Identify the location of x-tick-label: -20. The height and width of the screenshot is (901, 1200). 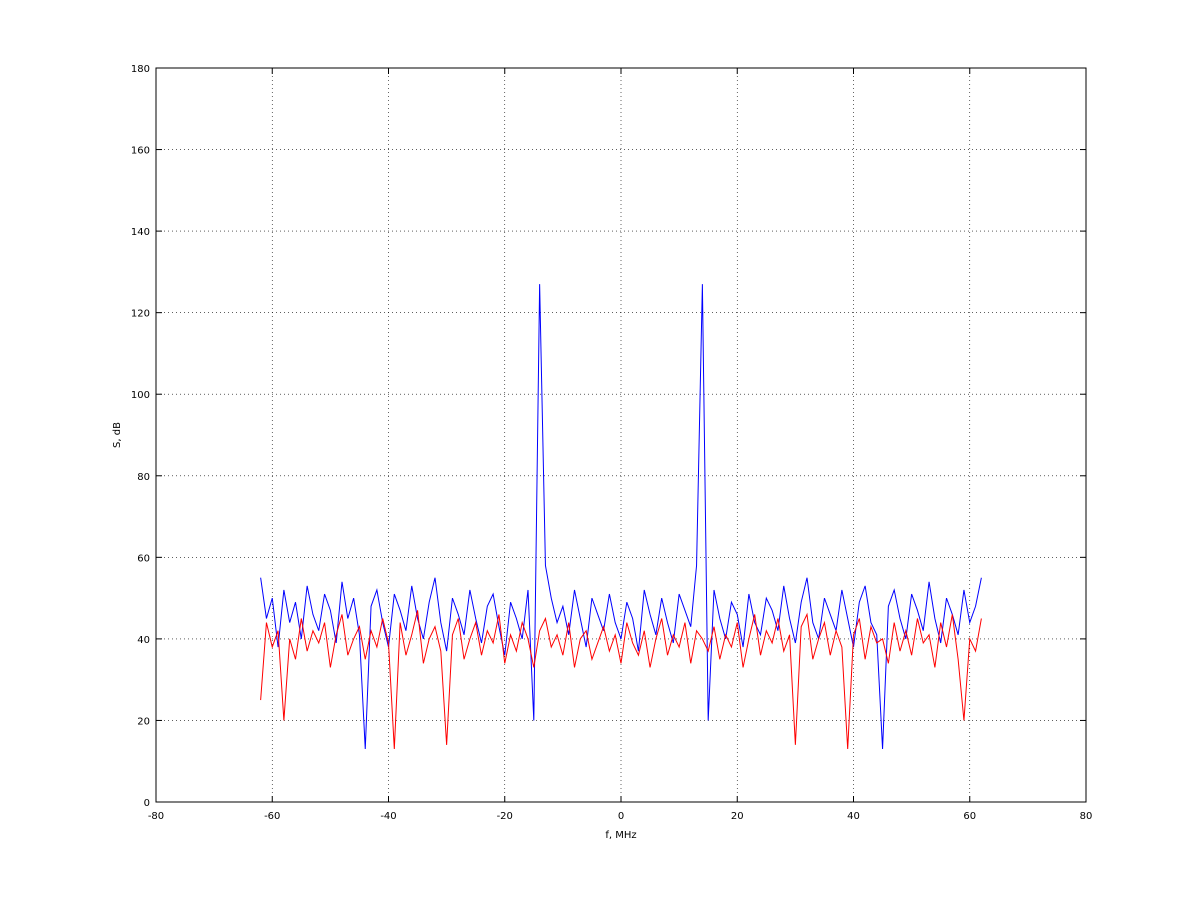
(505, 816).